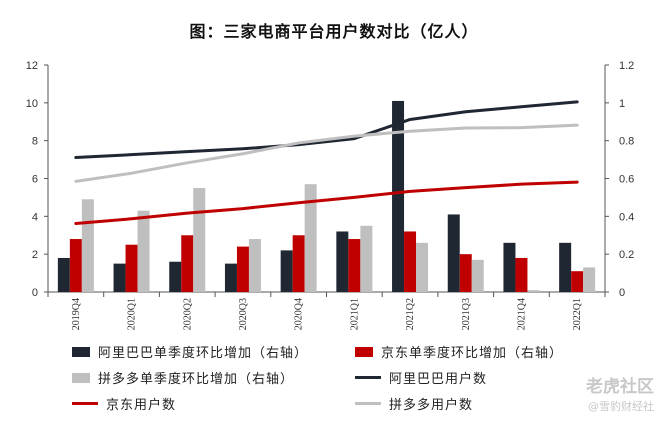 This screenshot has height=426, width=668. I want to click on legend-label: 阿里巴巴单季度环比增加（右轴）, so click(203, 353).